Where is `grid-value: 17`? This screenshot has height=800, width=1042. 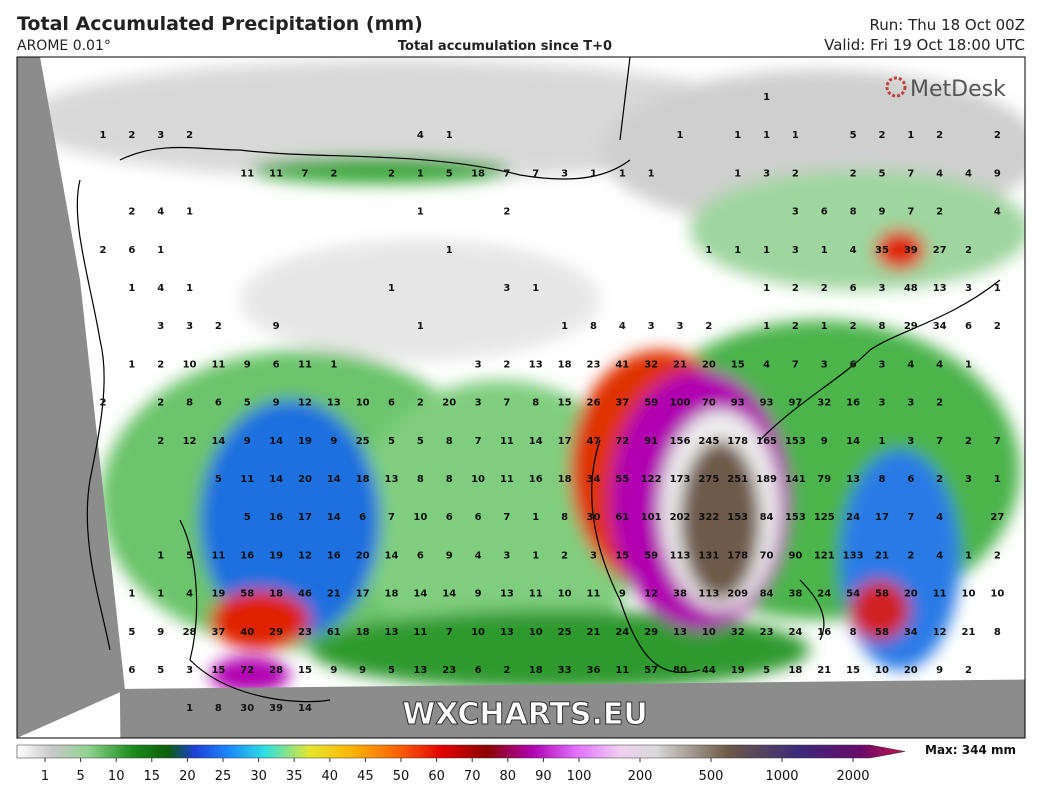 grid-value: 17 is located at coordinates (363, 594).